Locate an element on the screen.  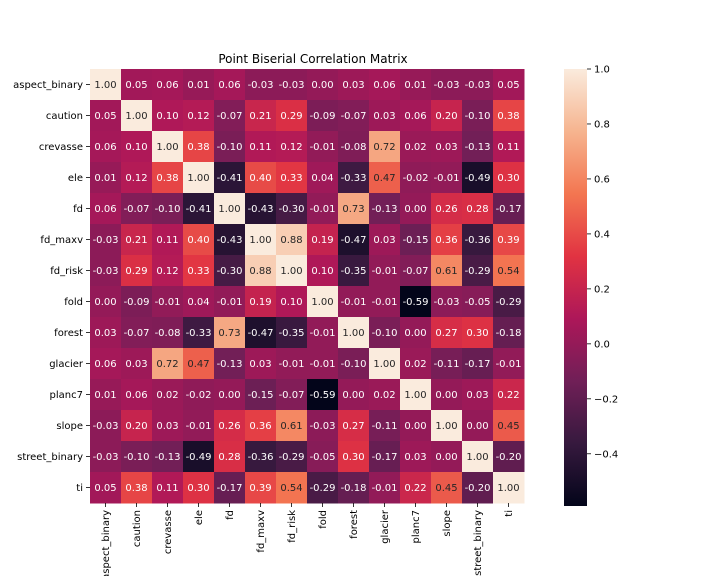
cell-value-label: 0.20 is located at coordinates (136, 426).